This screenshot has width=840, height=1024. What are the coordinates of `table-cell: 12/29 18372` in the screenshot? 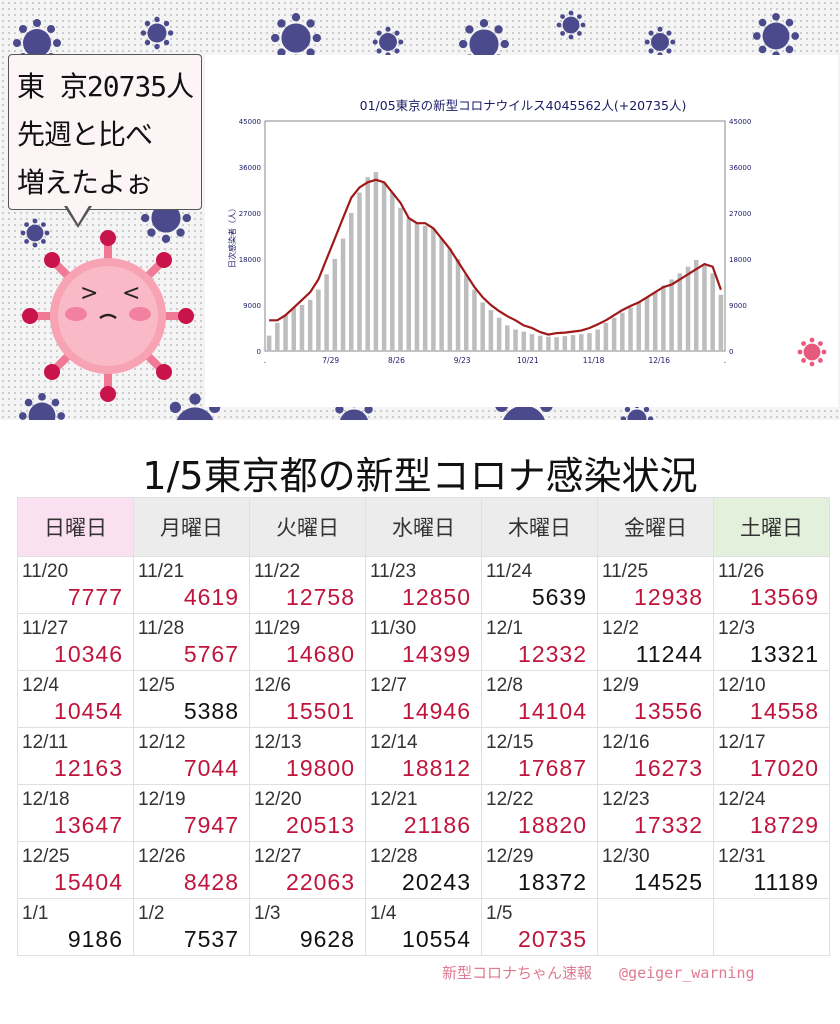 It's located at (539, 870).